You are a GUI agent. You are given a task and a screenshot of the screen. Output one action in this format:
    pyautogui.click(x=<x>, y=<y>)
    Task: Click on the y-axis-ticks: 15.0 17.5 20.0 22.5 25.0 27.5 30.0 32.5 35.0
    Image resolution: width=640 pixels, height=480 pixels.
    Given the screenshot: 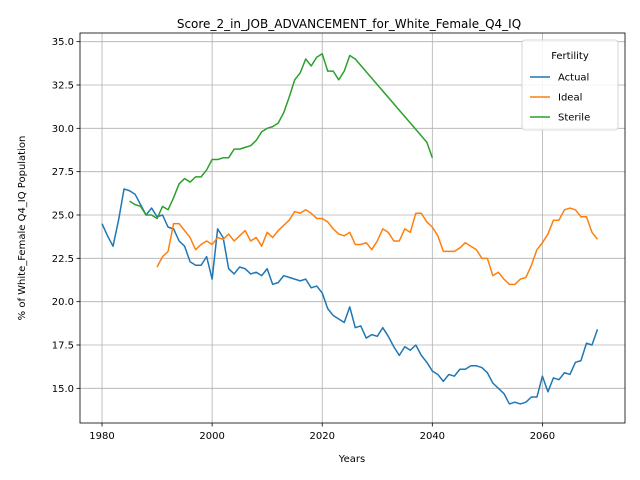 What is the action you would take?
    pyautogui.click(x=66, y=216)
    